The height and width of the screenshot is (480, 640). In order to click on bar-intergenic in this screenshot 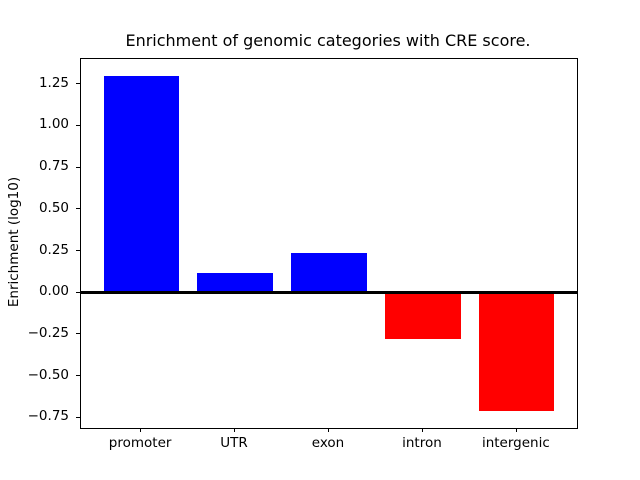, I will do `click(517, 352)`.